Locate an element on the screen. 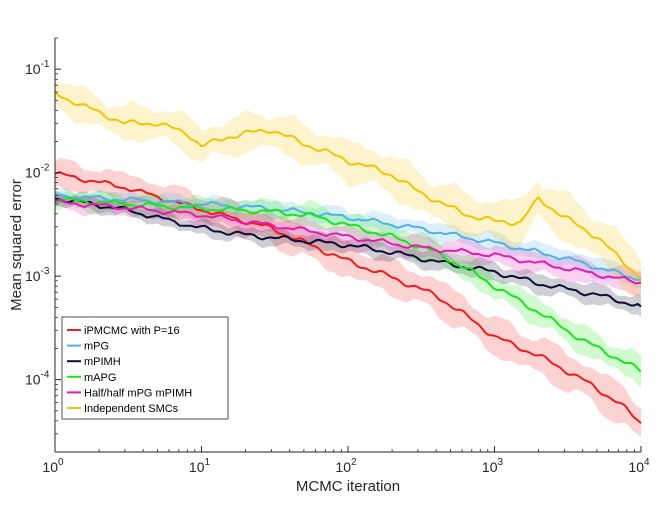 The height and width of the screenshot is (505, 658). x-tick-label: 10² is located at coordinates (346, 466).